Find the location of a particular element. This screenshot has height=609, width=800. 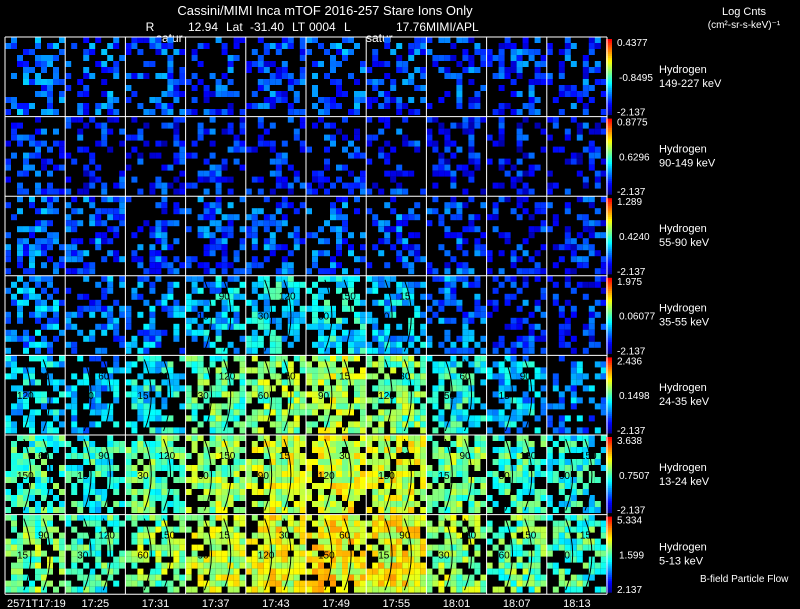

colorbar-max-label: 3.638 is located at coordinates (629, 441).